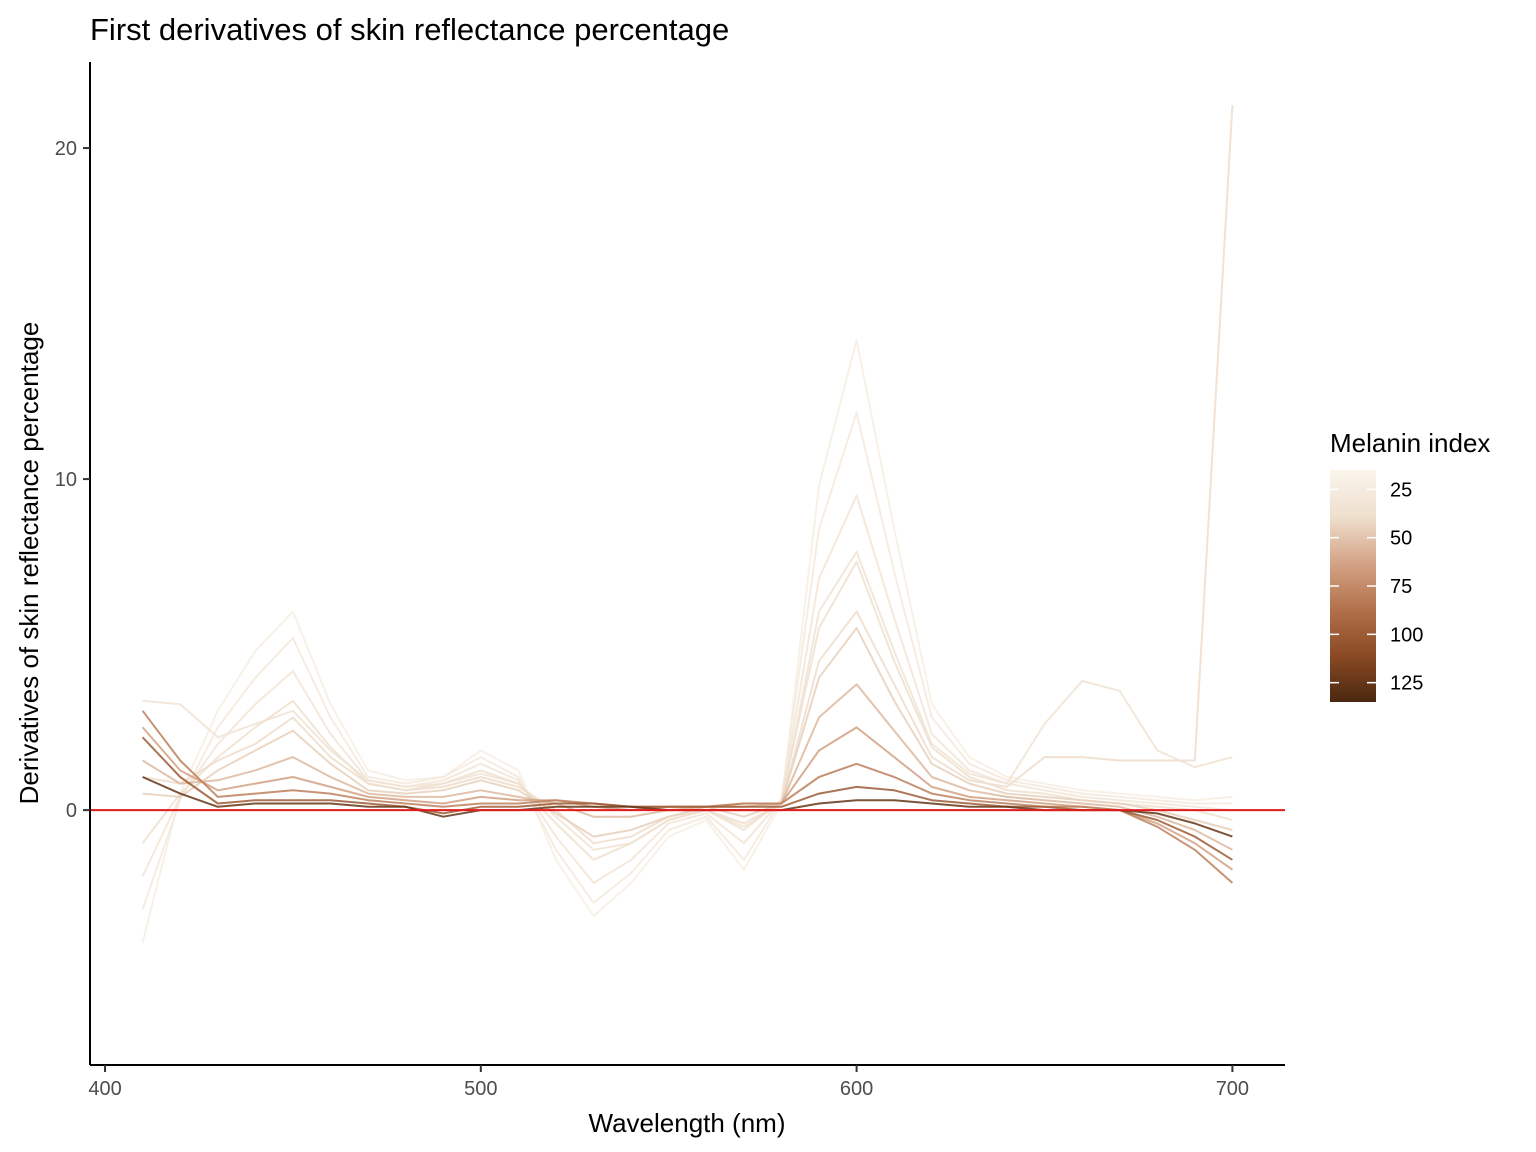  Describe the element at coordinates (1406, 635) in the screenshot. I see `colorbar-tick-label: 100` at that location.